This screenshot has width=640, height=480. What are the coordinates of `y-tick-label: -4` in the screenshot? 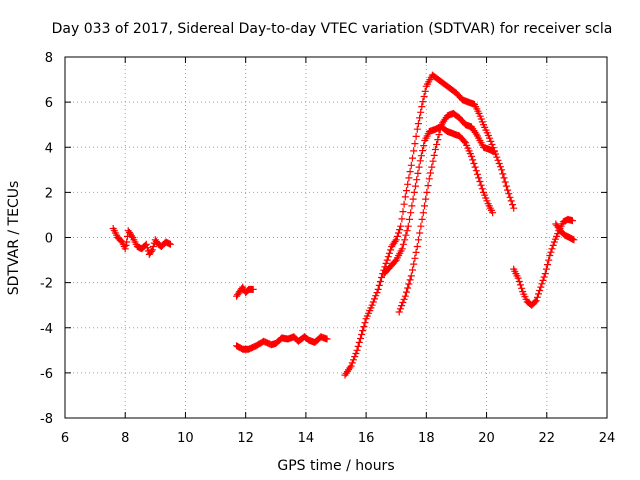 It's located at (46, 329).